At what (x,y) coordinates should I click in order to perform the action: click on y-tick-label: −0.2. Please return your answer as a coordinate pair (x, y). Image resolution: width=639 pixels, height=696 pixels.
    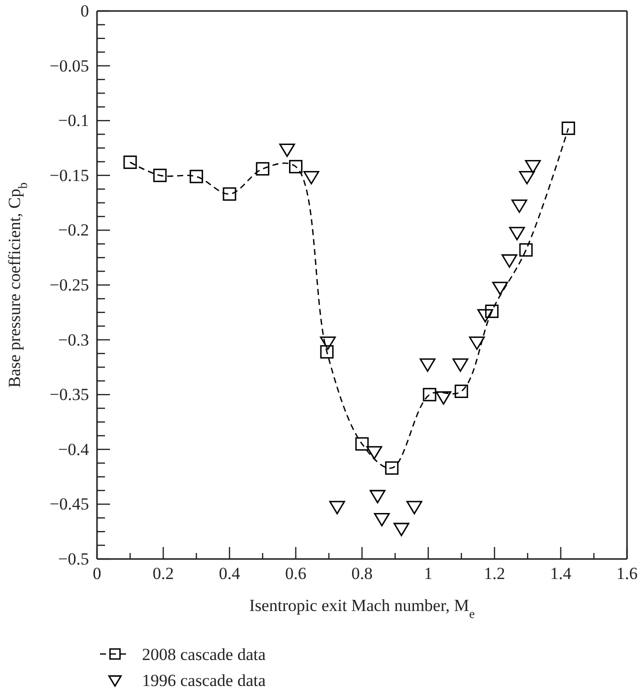
    Looking at the image, I should click on (73, 230).